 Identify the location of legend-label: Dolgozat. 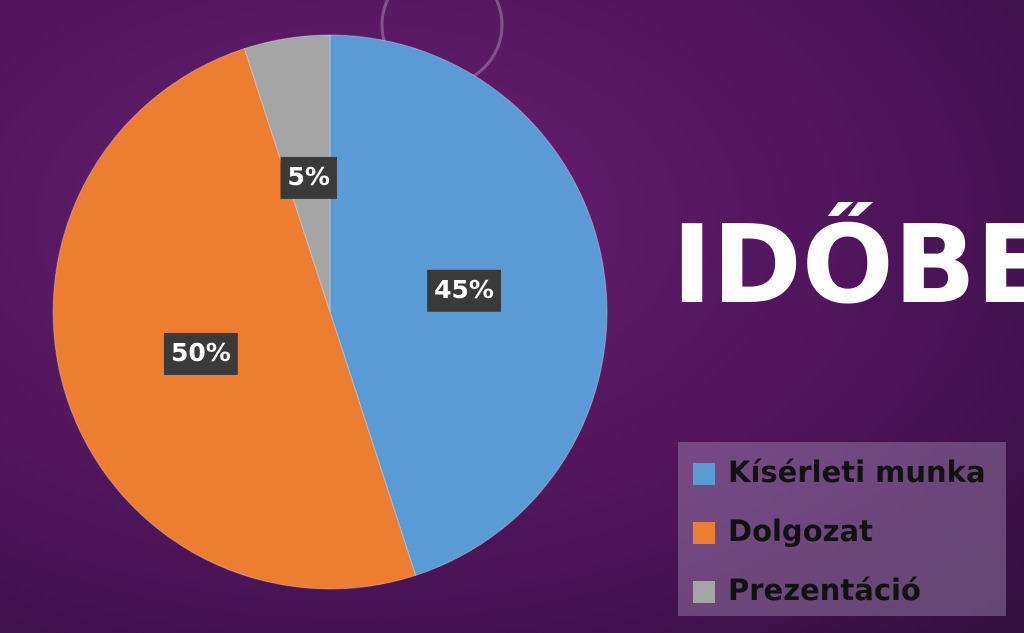
(800, 531).